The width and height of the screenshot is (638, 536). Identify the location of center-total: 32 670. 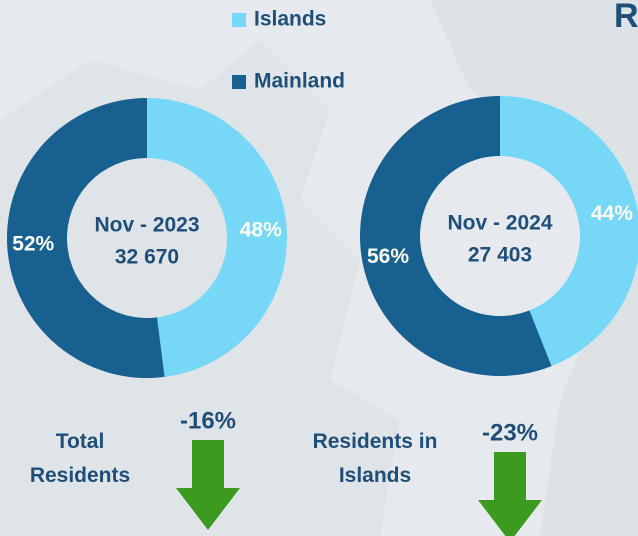
(147, 257).